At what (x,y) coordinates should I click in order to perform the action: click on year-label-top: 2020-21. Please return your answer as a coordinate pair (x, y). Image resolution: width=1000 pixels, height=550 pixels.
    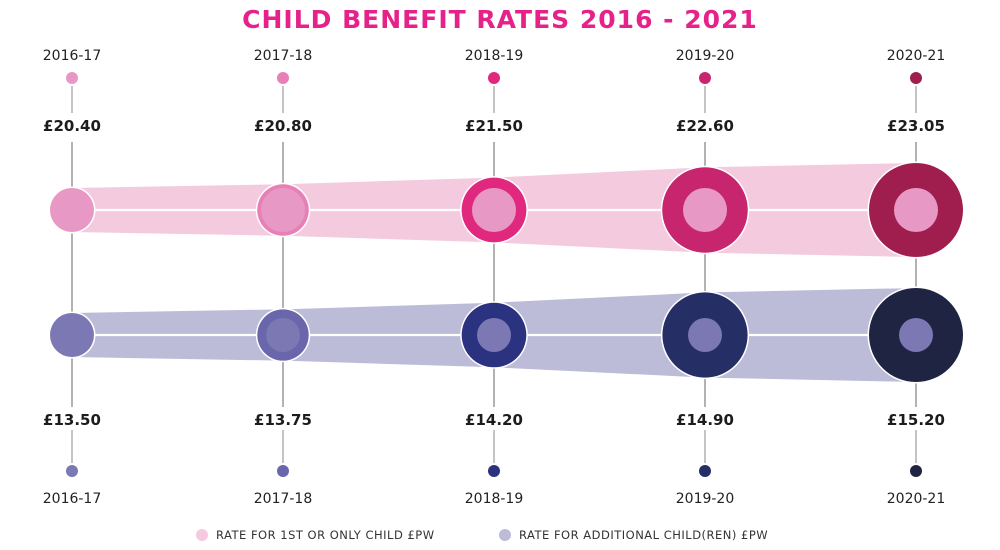
    Looking at the image, I should click on (916, 56).